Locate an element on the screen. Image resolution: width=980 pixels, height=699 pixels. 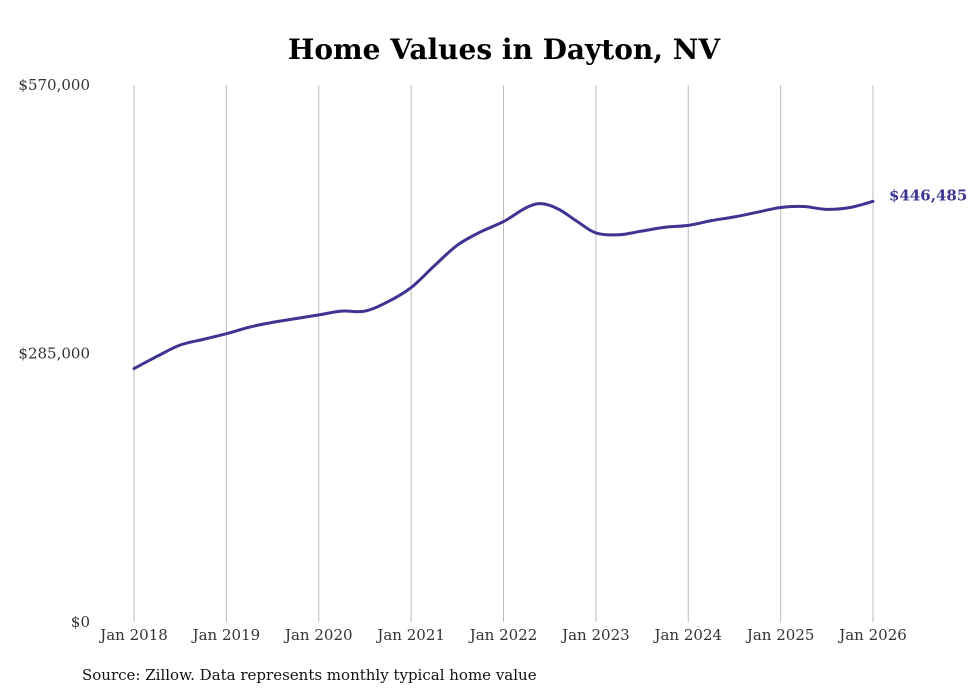
x-tick-label: Jan 2022 is located at coordinates (503, 635).